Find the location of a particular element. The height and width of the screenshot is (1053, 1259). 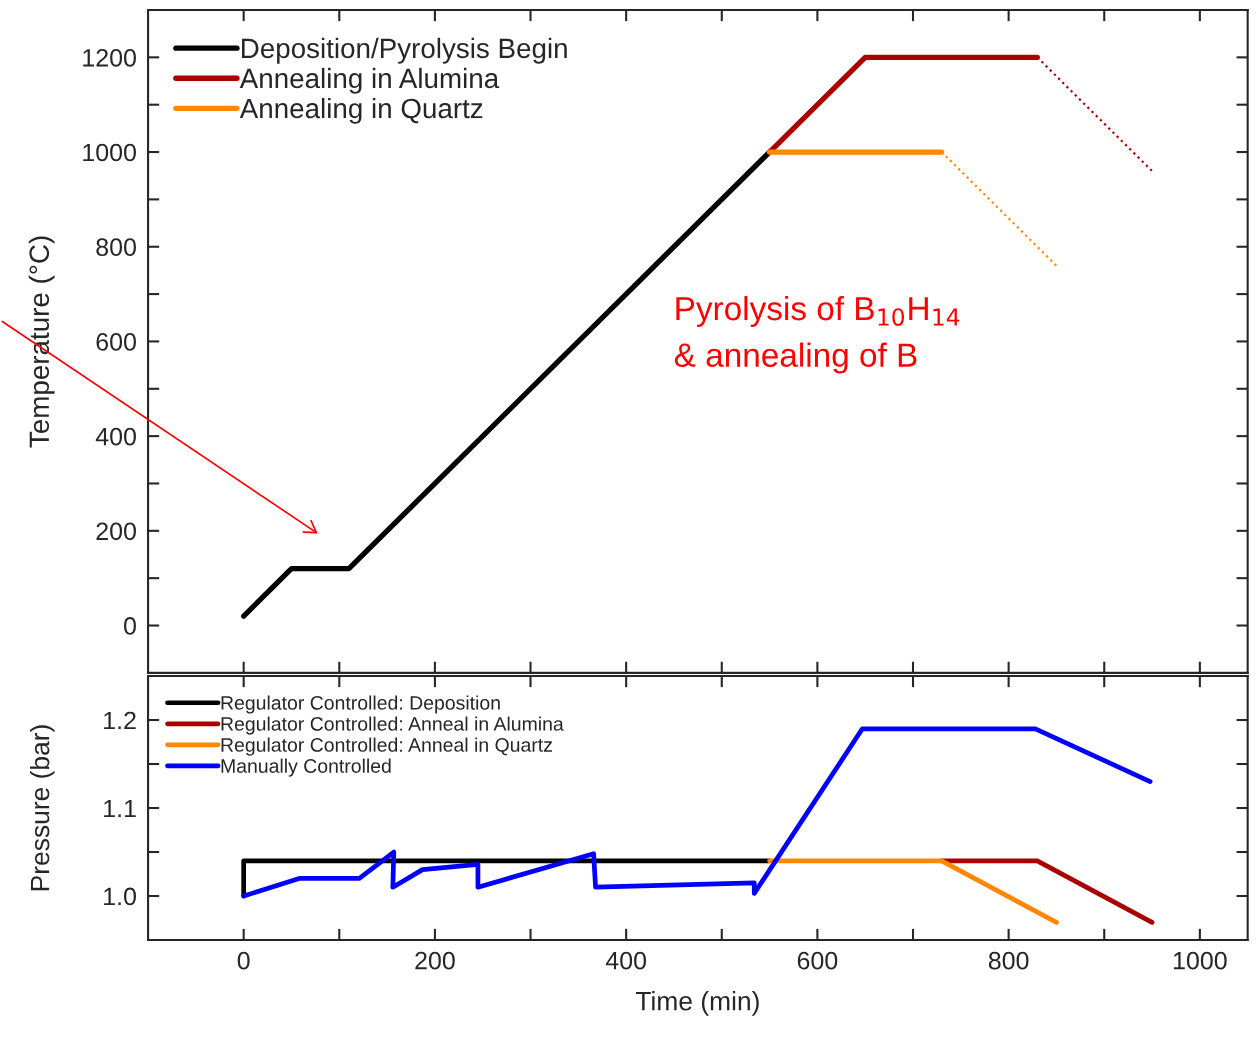

y-tick-label: 1200 is located at coordinates (109, 57).